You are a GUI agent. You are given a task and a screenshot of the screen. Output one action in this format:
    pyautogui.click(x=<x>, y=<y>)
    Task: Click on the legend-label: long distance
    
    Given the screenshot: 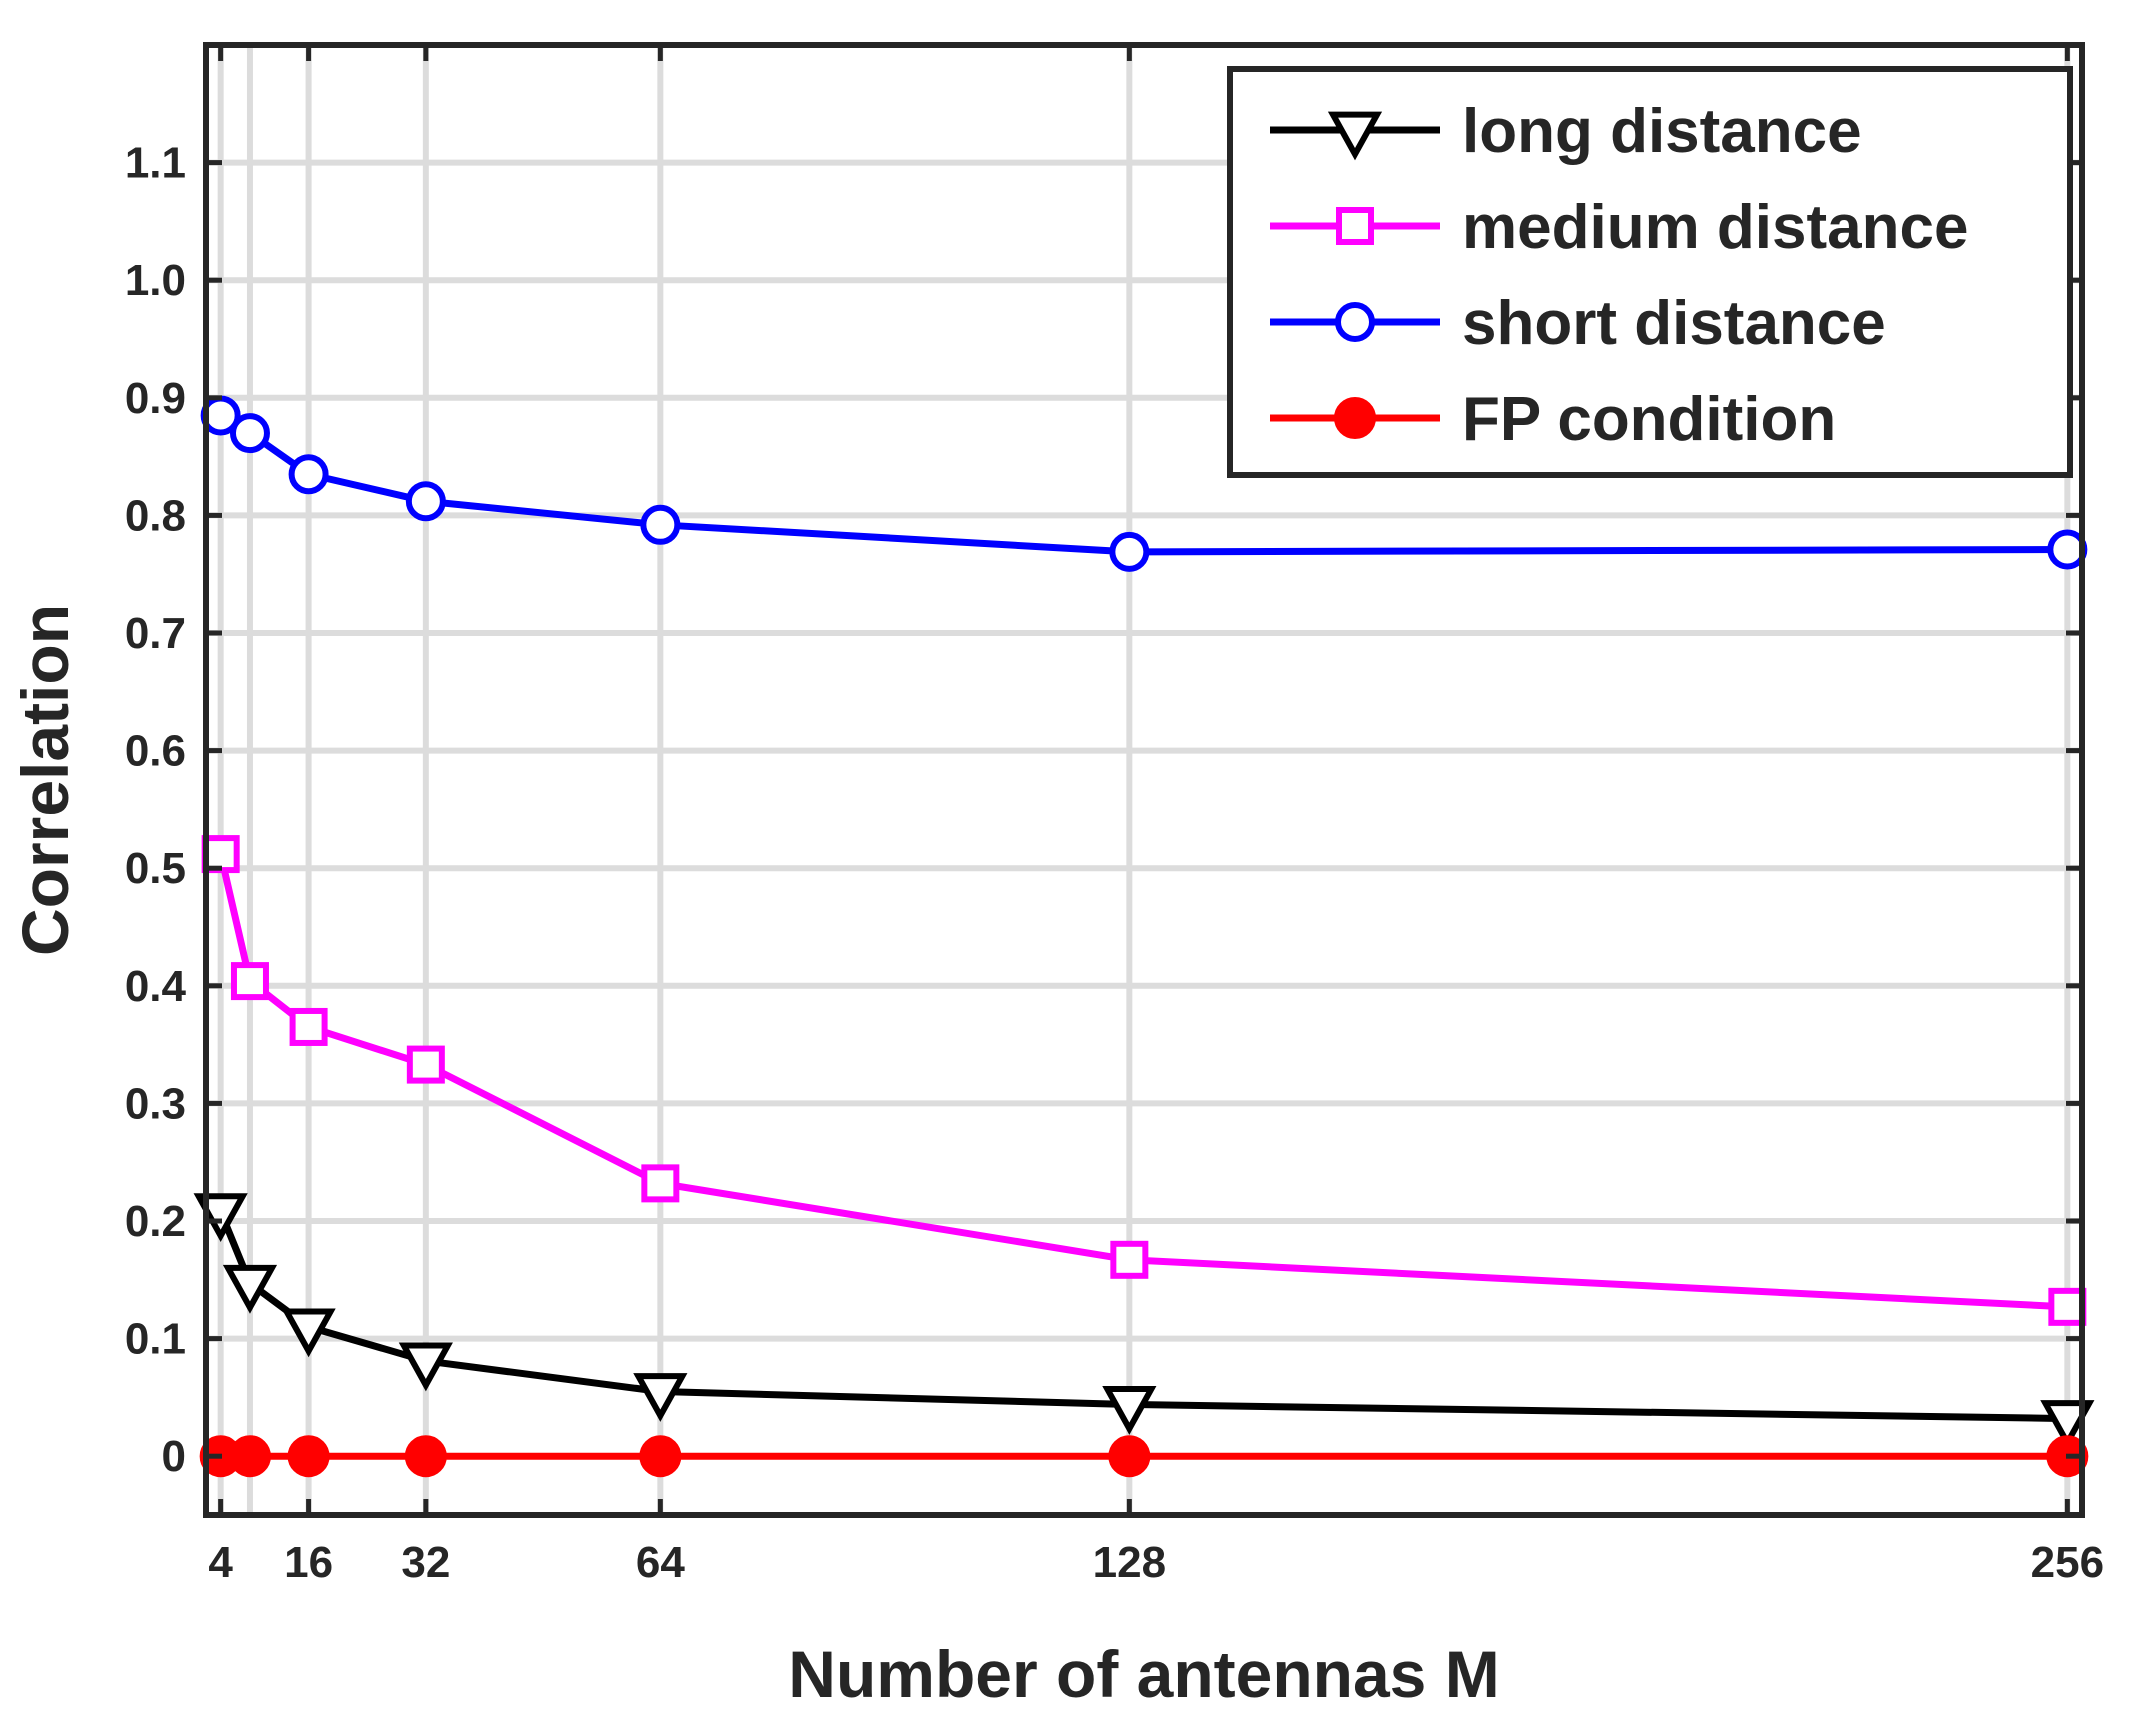 What is the action you would take?
    pyautogui.click(x=1662, y=131)
    